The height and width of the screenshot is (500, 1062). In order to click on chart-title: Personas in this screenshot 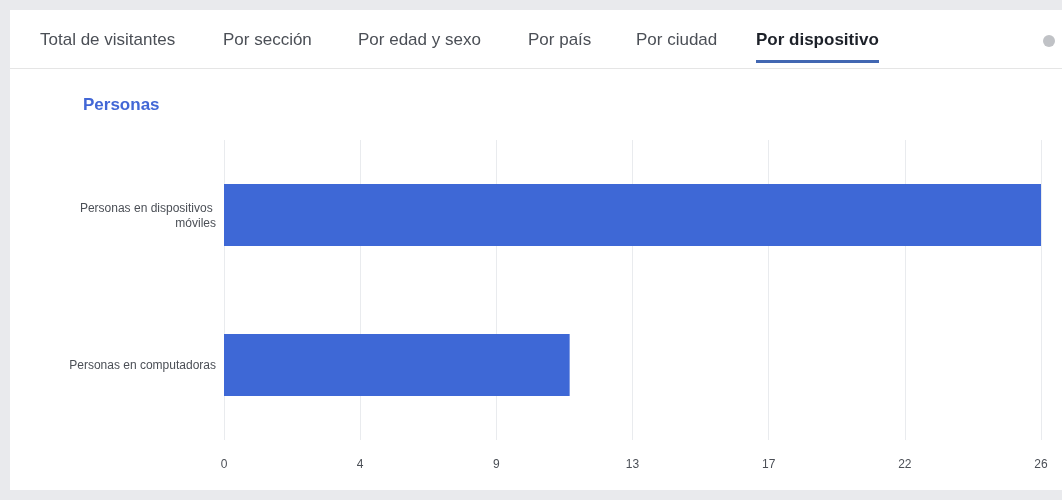, I will do `click(121, 105)`.